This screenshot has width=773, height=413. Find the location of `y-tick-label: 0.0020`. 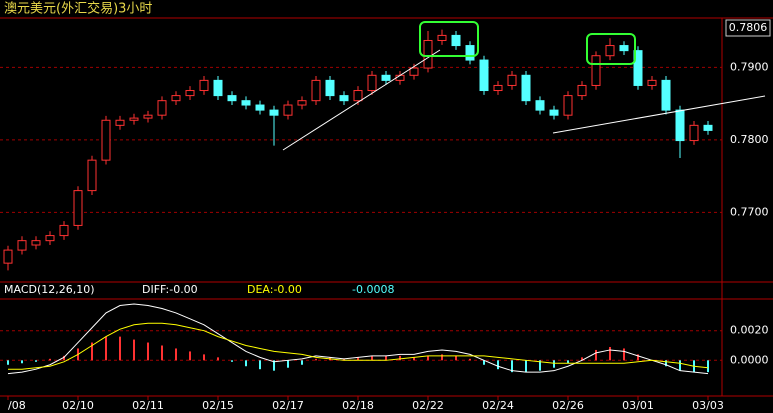

y-tick-label: 0.0020 is located at coordinates (749, 330).